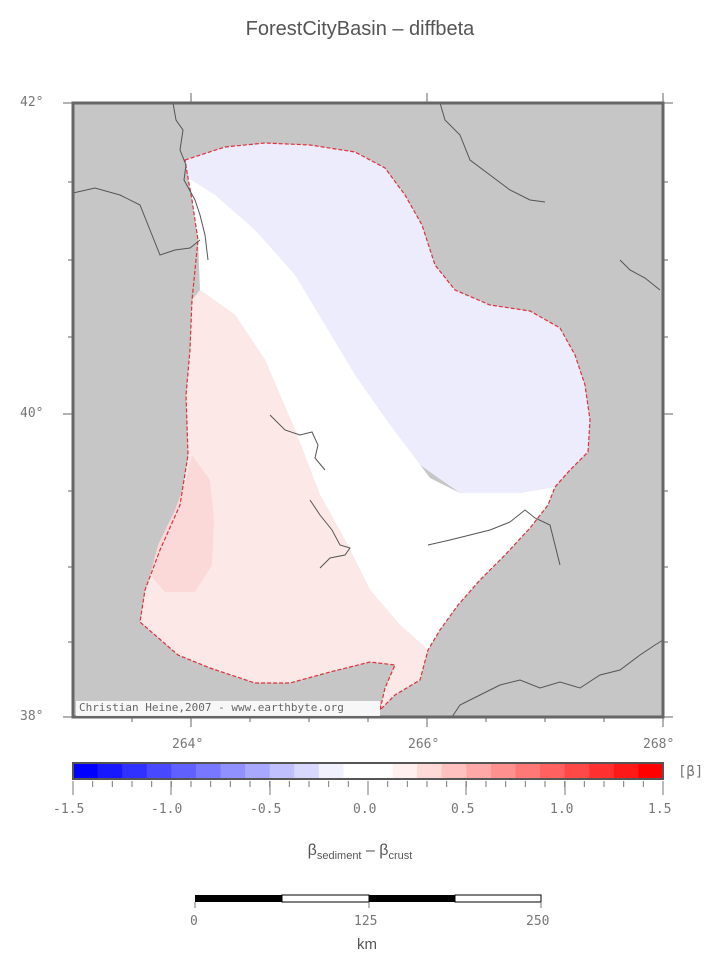 The width and height of the screenshot is (720, 972). Describe the element at coordinates (339, 856) in the screenshot. I see `colorbar-label-sub1: sediment` at that location.